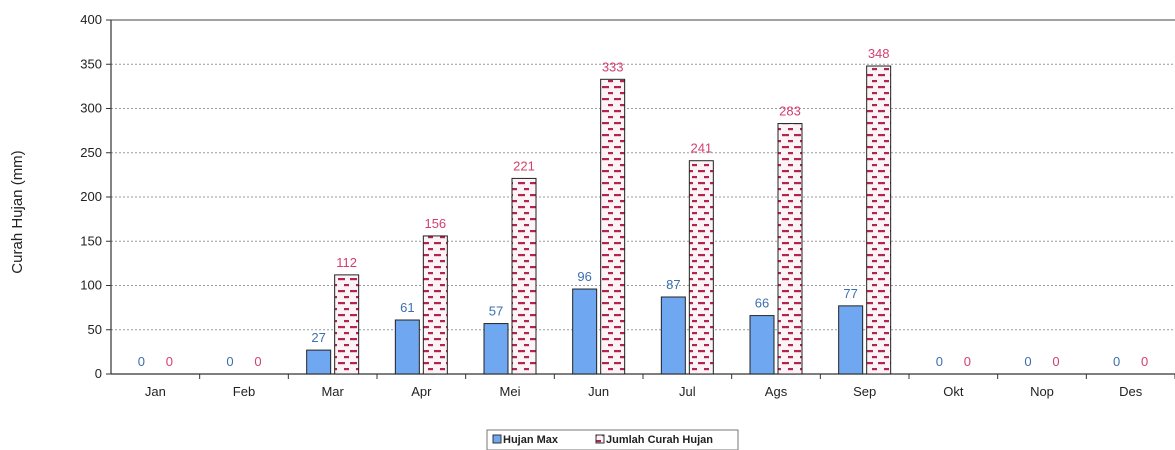 The image size is (1175, 450). What do you see at coordinates (95, 329) in the screenshot?
I see `y-tick-label: 50` at bounding box center [95, 329].